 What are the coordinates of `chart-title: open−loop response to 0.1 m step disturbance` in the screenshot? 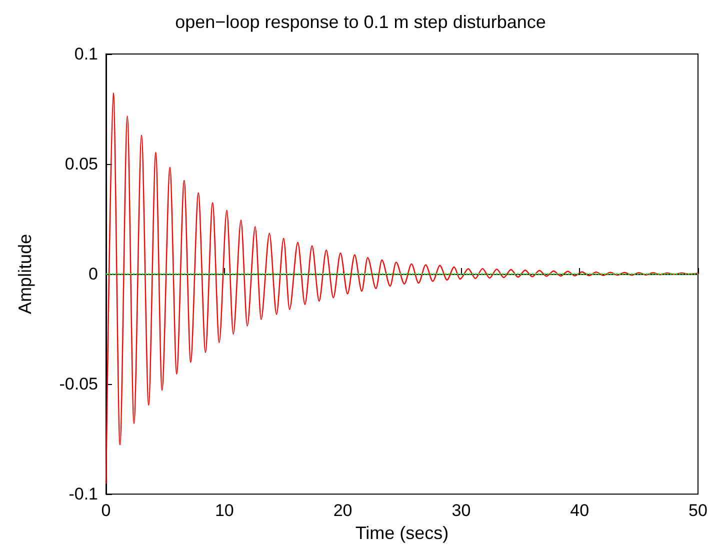 It's located at (360, 22).